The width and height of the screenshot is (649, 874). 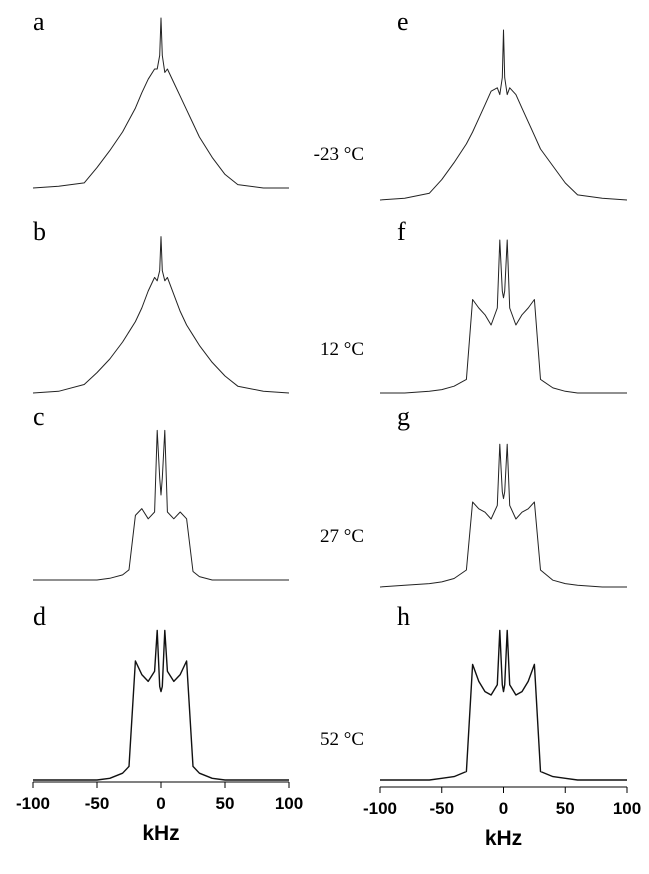 I want to click on panel-label: b, so click(x=39, y=231).